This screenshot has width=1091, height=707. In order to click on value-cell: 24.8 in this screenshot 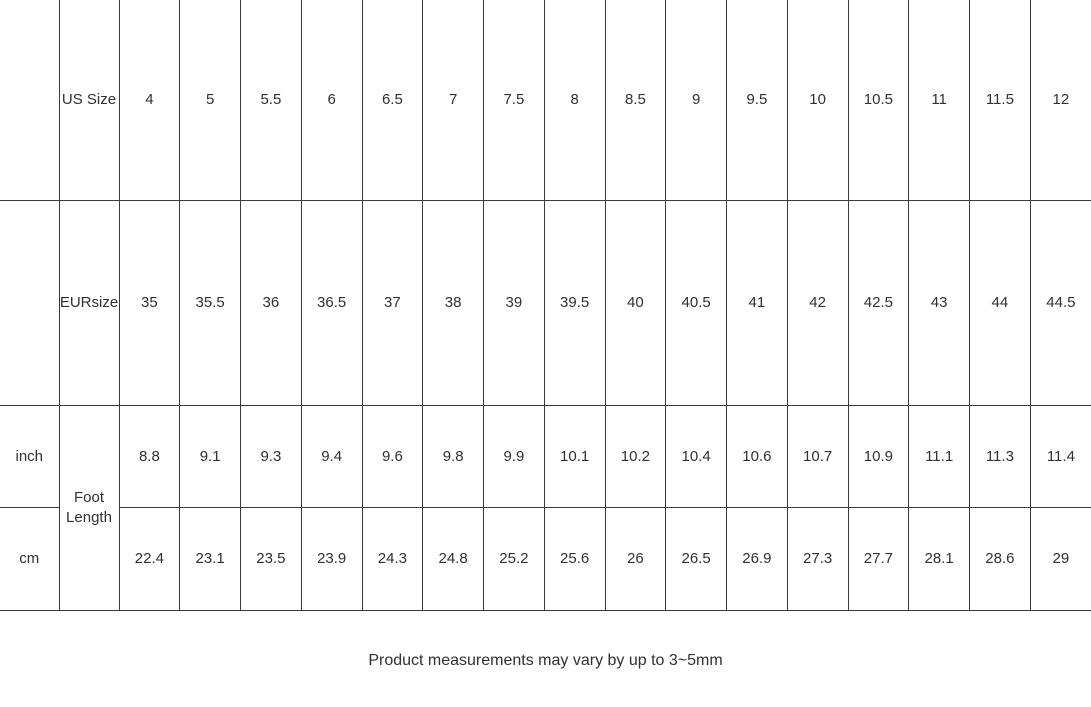, I will do `click(453, 558)`.